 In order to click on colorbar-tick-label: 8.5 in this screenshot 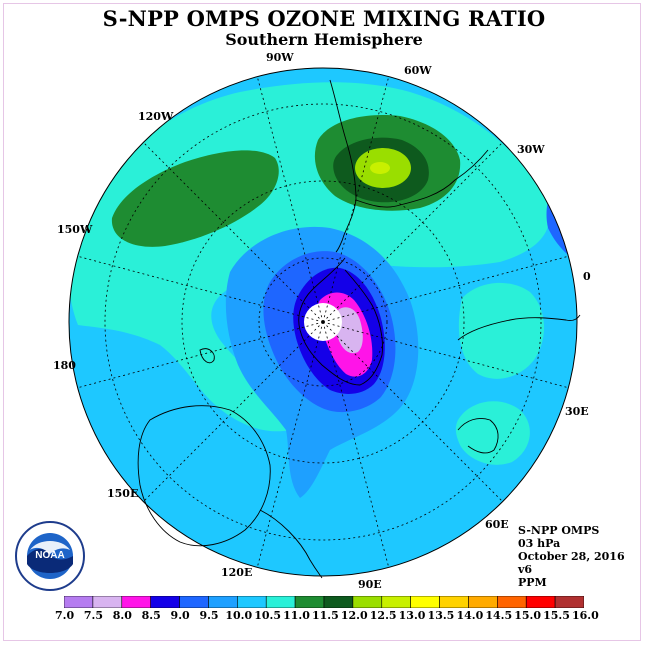, I will do `click(151, 615)`.